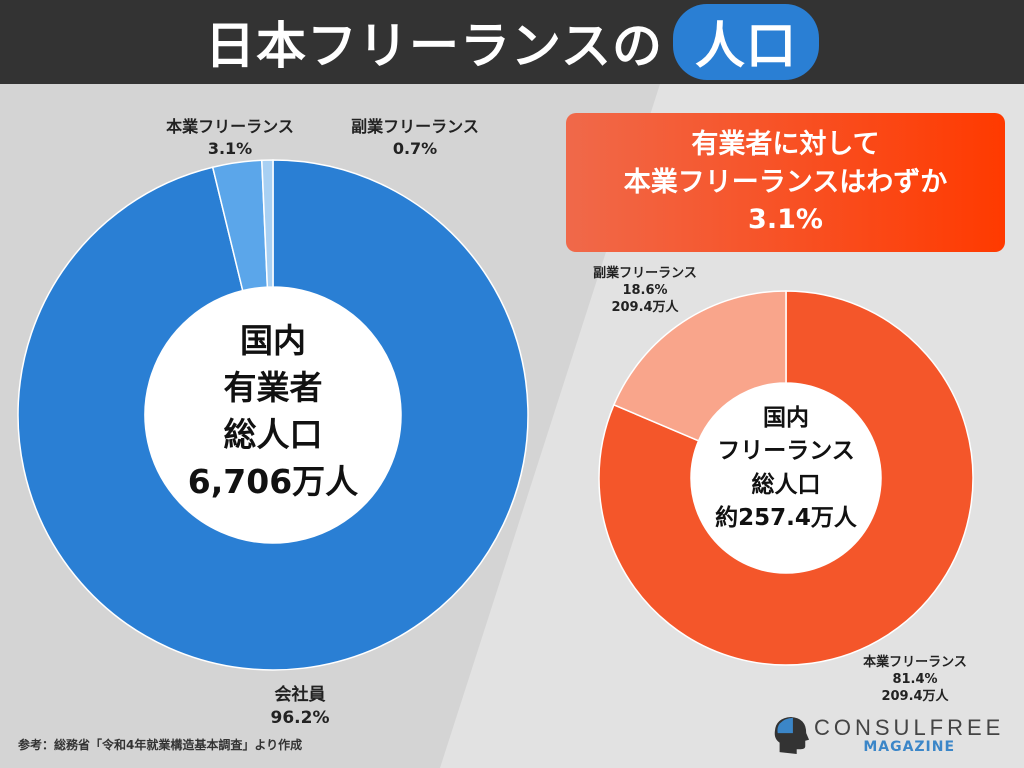  I want to click on left-center-label: 国内 有業者 総人口 6,706万人, so click(273, 411).